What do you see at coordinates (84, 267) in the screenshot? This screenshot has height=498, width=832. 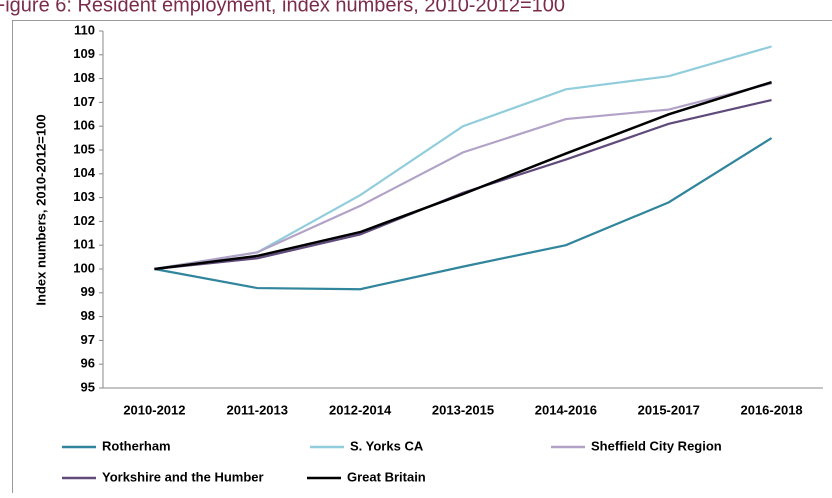 I see `y-tick-label: 100` at bounding box center [84, 267].